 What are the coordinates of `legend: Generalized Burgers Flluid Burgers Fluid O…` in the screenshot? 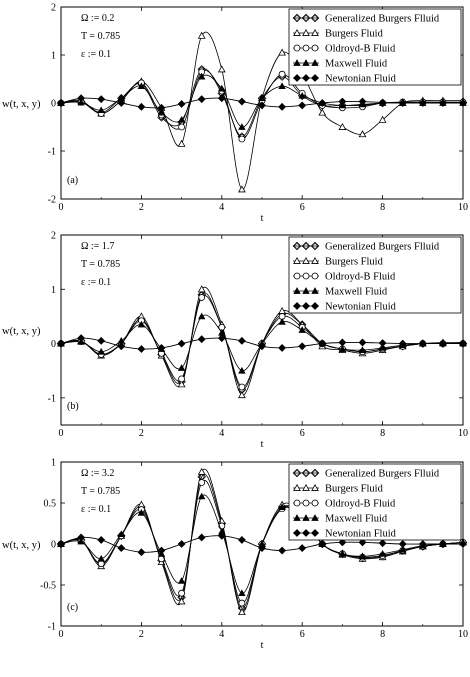 It's located at (375, 47).